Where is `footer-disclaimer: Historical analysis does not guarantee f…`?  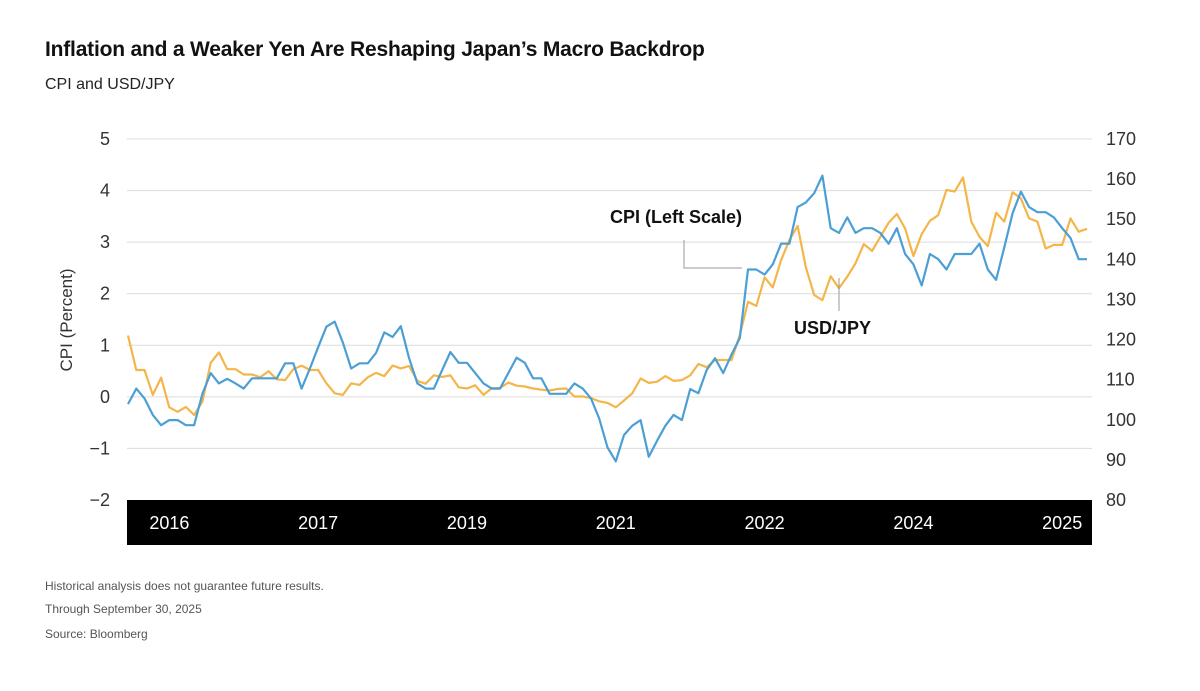
footer-disclaimer: Historical analysis does not guarantee f… is located at coordinates (184, 586).